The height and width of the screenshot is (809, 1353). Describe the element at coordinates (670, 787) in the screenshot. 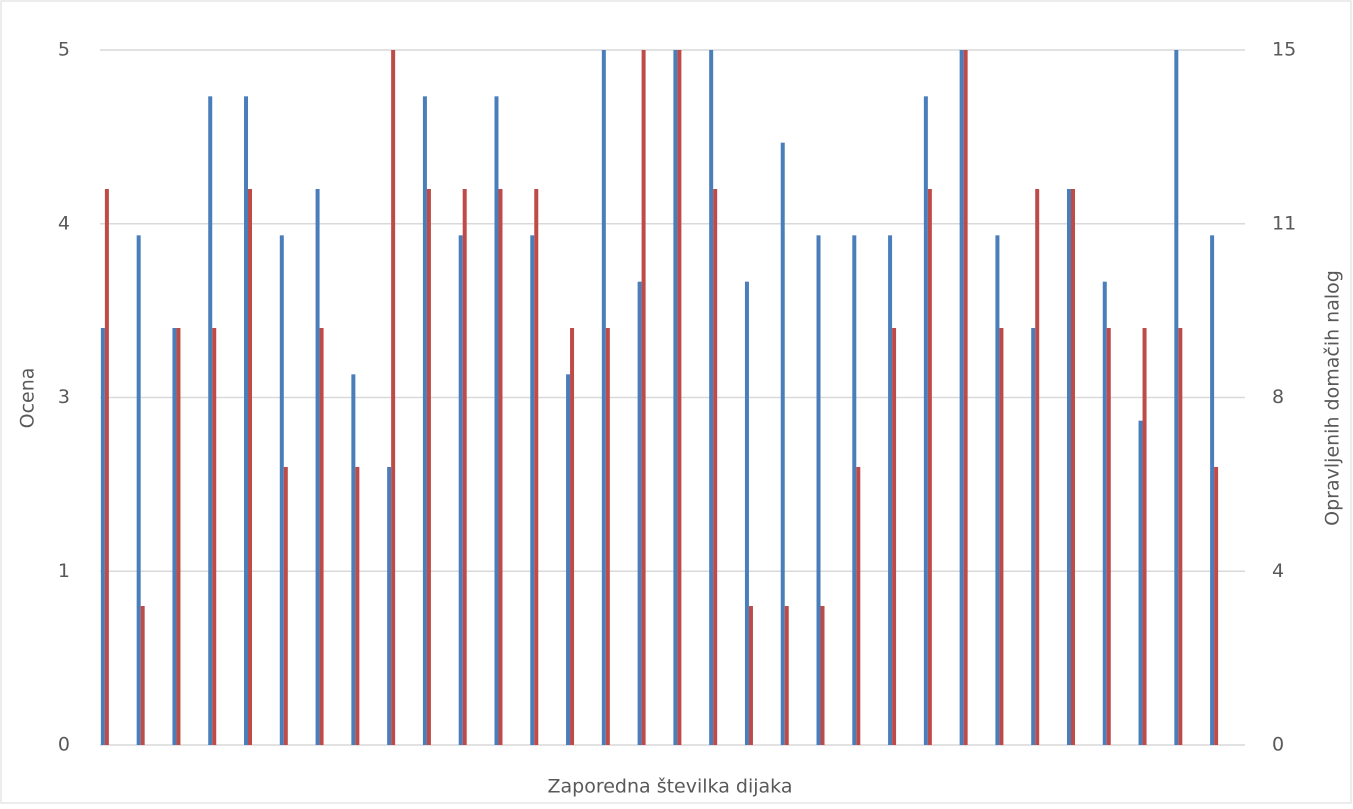

I see `x-axis-title: Zaporedna številka dijaka` at that location.